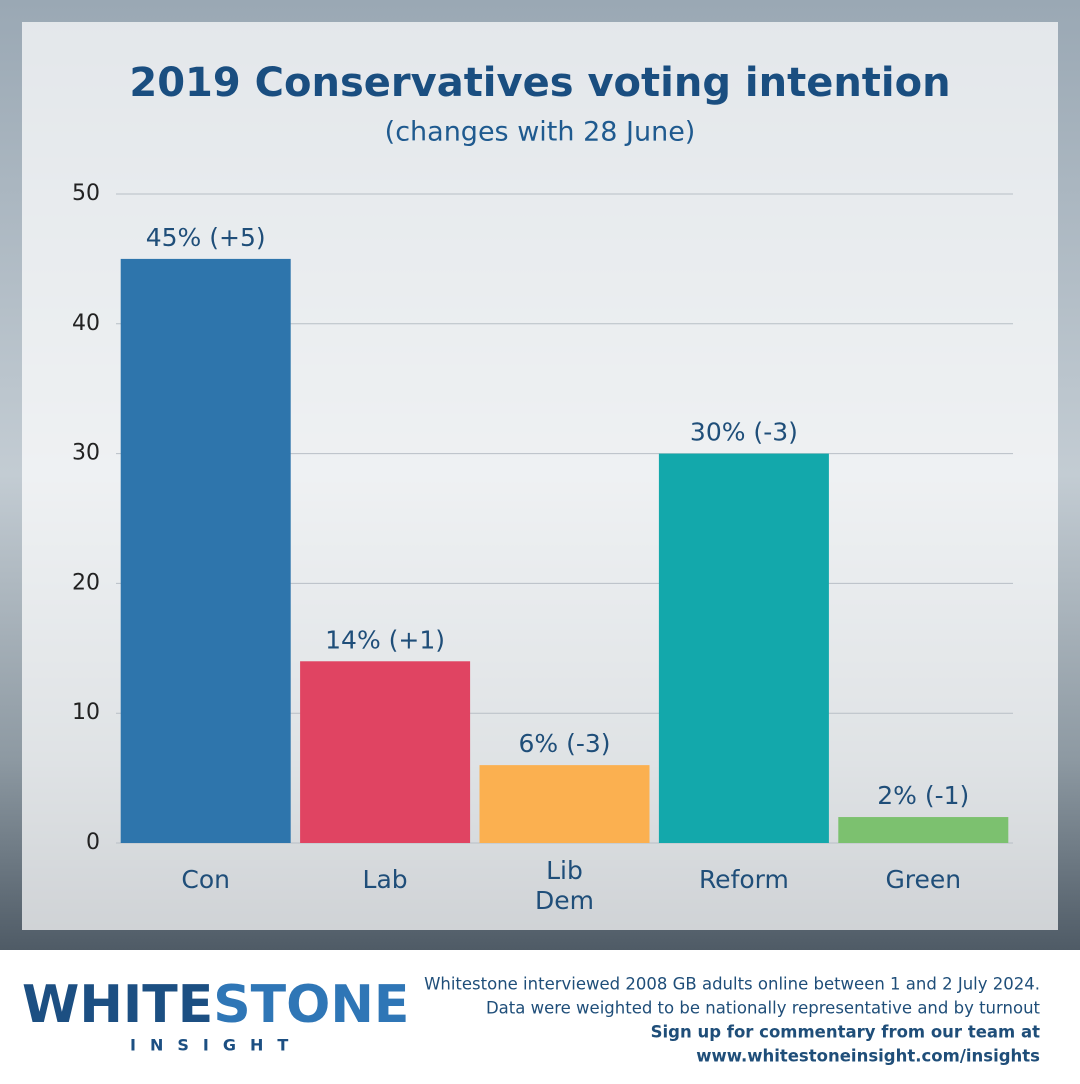 The width and height of the screenshot is (1080, 1084). I want to click on y-tick-label: 0, so click(93, 842).